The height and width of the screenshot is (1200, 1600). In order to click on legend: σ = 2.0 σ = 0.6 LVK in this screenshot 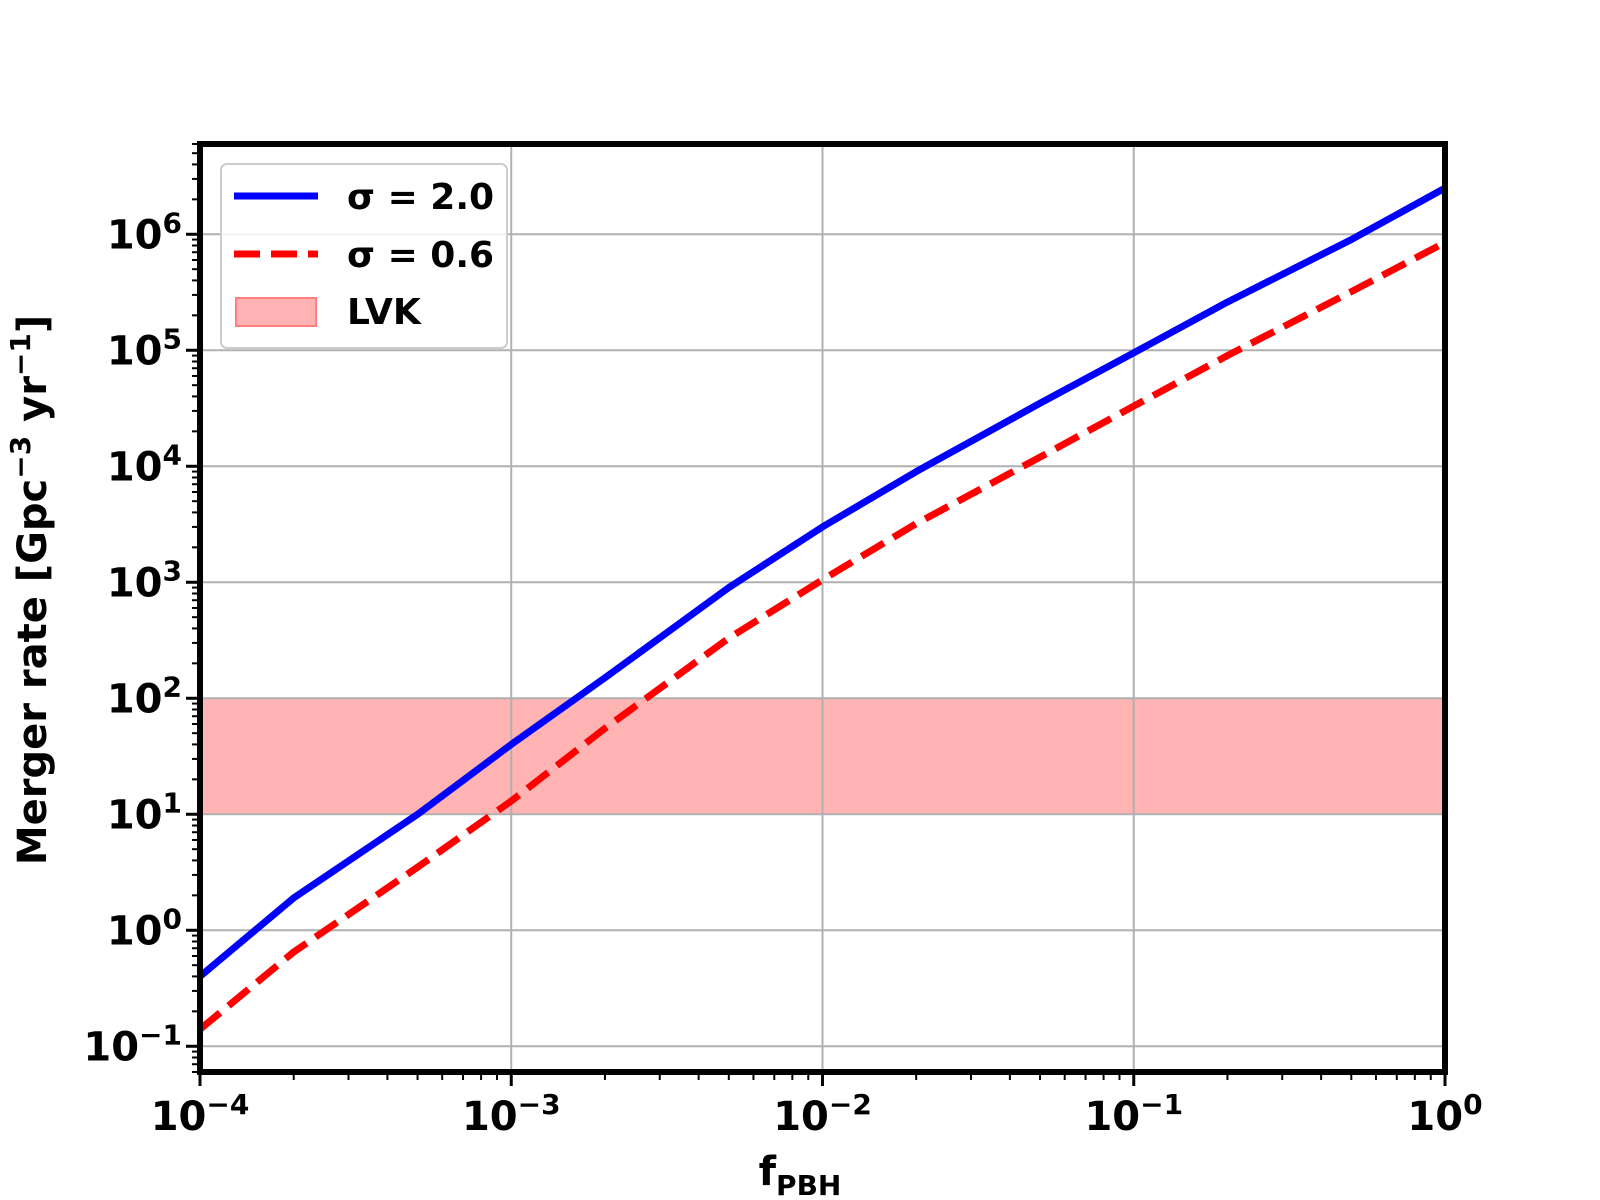, I will do `click(364, 256)`.